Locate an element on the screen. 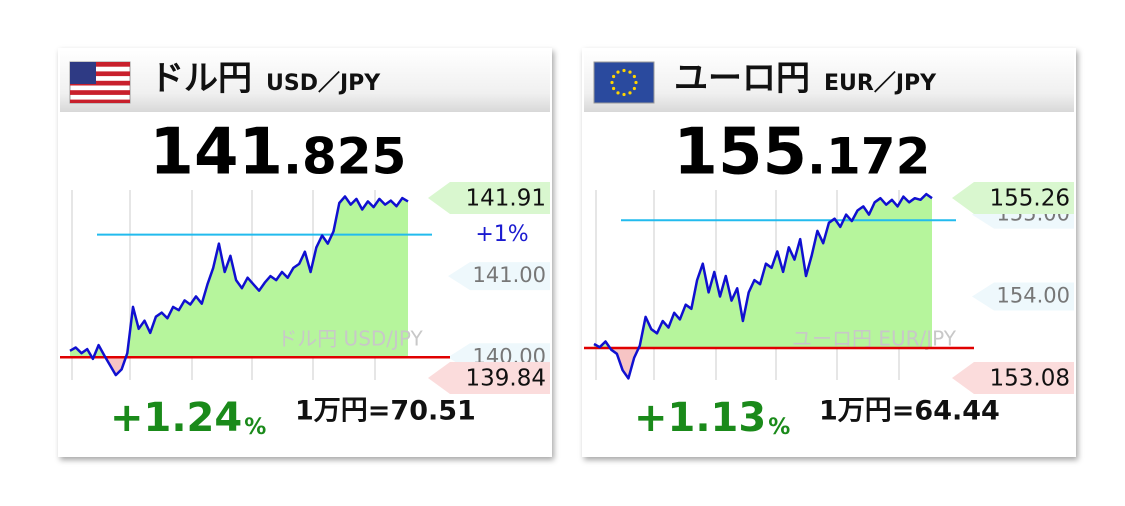 The width and height of the screenshot is (1125, 506). low-label: 139.84 is located at coordinates (506, 379).